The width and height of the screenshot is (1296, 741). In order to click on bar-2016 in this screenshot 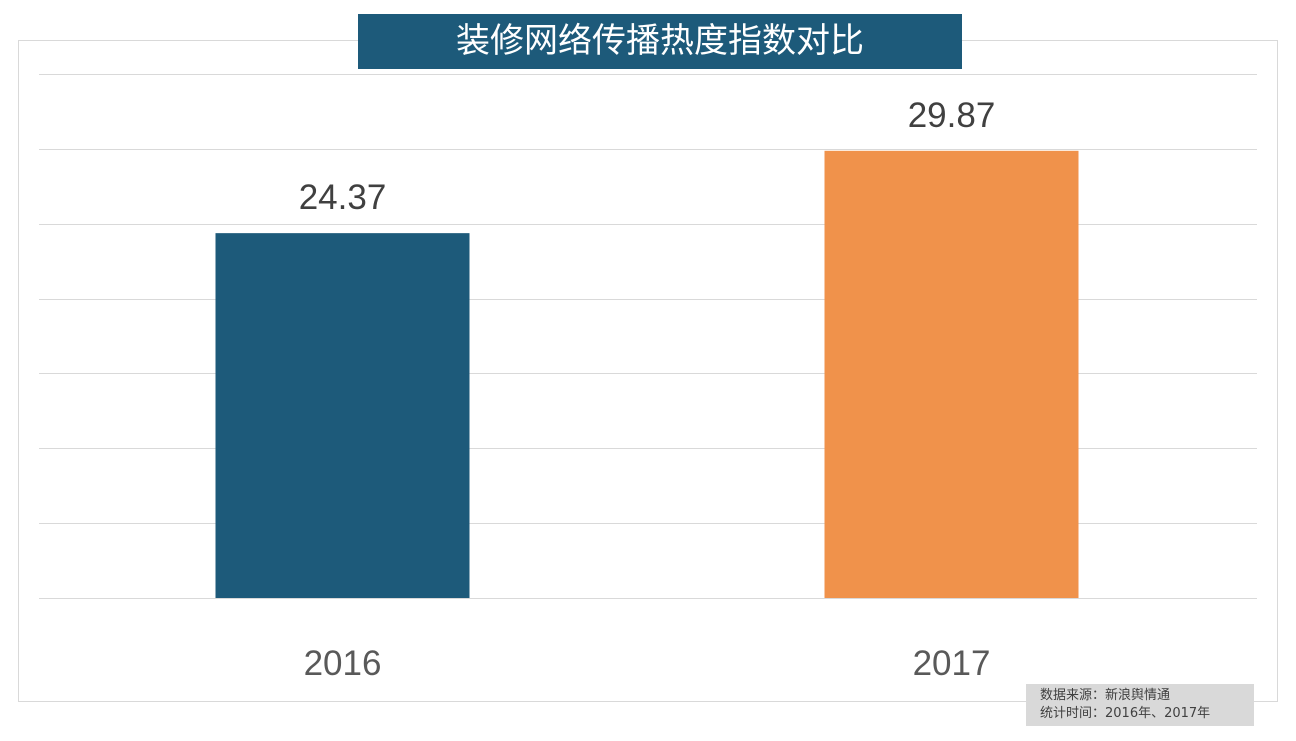, I will do `click(342, 415)`.